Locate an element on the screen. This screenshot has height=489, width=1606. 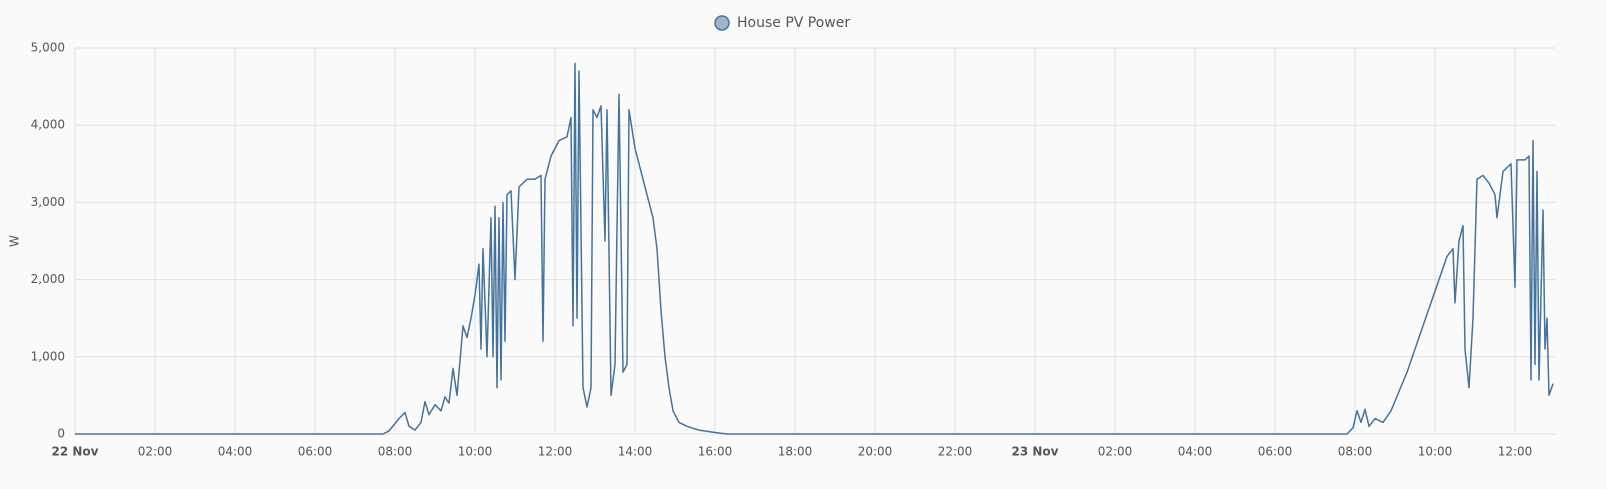
x-tick-label: 23 Nov is located at coordinates (1035, 452).